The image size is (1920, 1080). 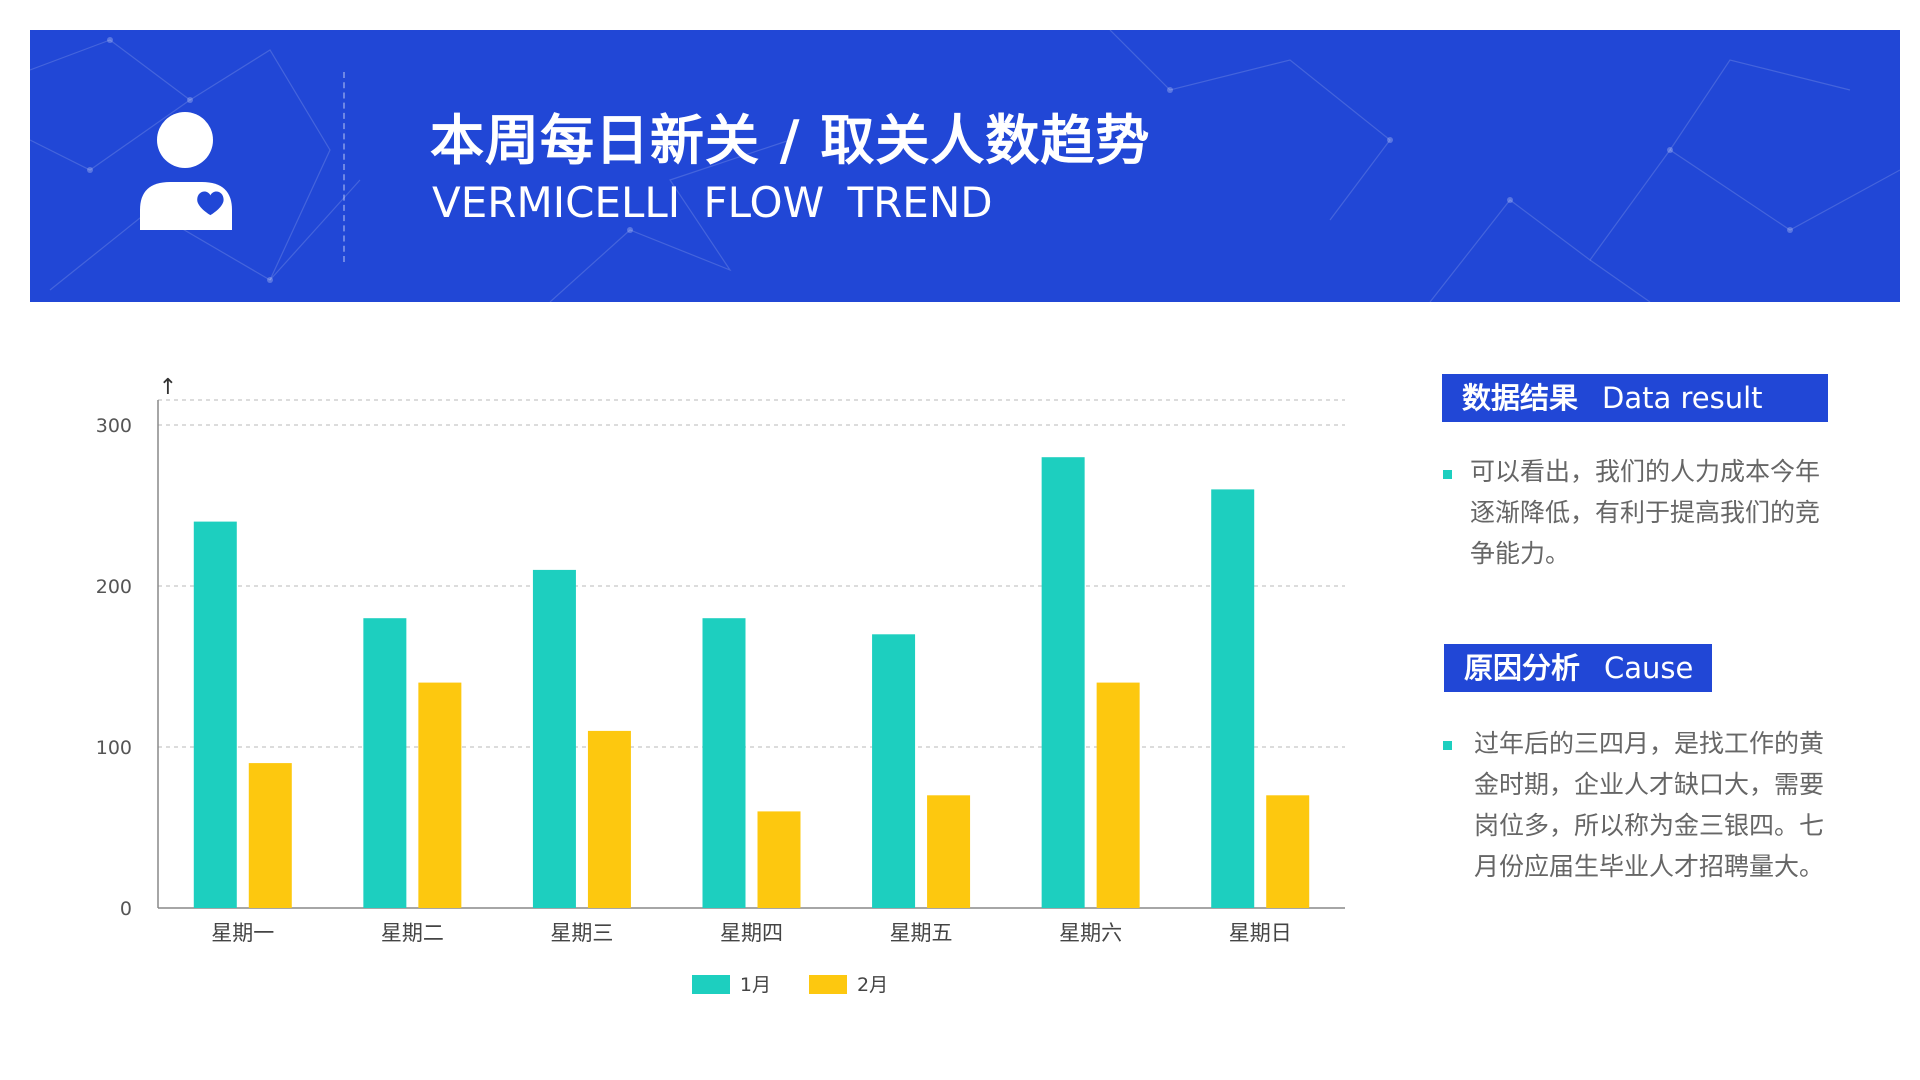 I want to click on x-tick-label: 星期五, so click(x=921, y=933).